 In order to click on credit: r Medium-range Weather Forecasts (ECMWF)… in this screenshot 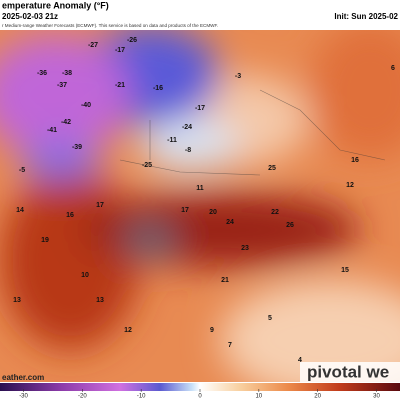, I will do `click(110, 25)`.